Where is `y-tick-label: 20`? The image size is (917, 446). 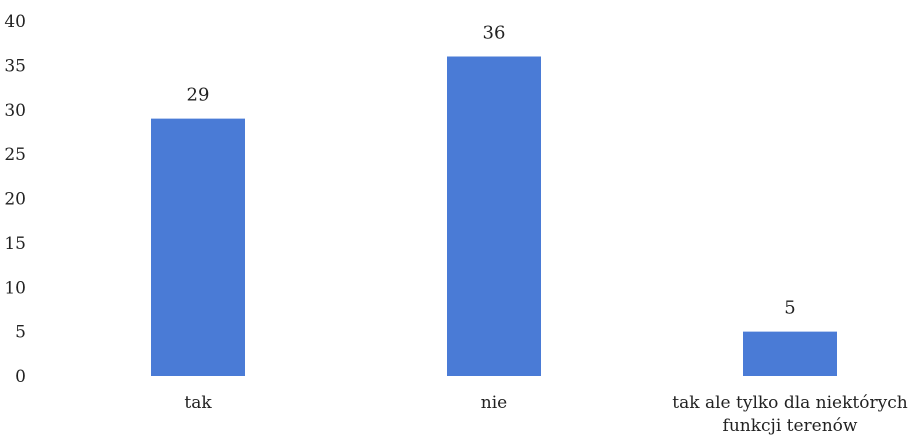 y-tick-label: 20 is located at coordinates (15, 200).